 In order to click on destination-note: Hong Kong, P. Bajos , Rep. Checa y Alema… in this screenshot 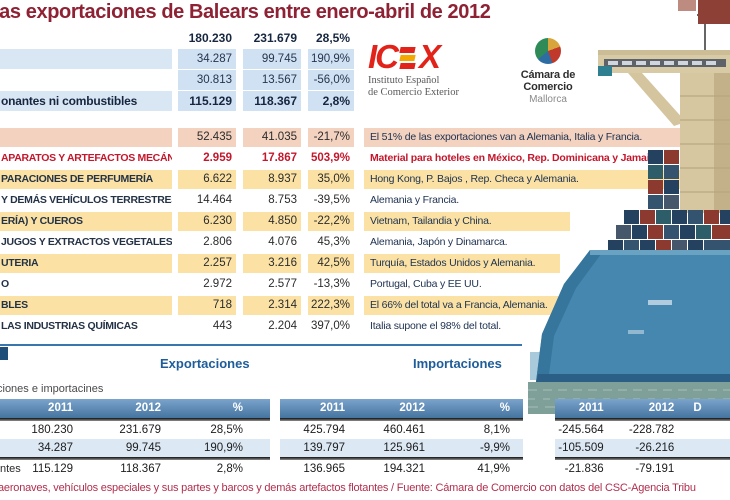, I will do `click(526, 179)`.